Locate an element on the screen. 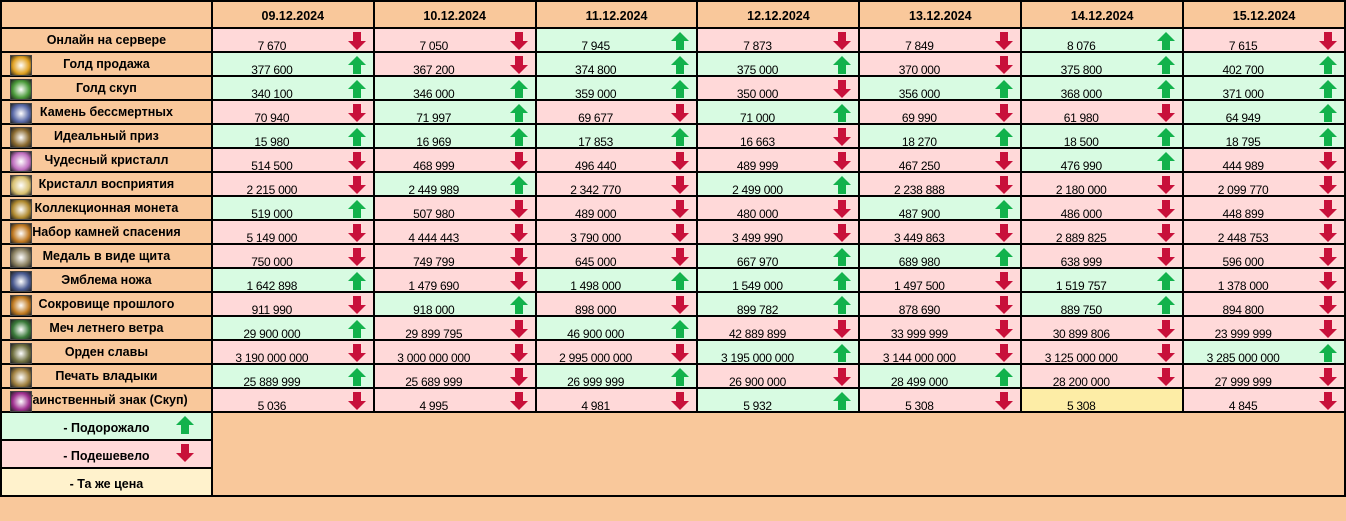  price-value: 2 889 825 is located at coordinates (1081, 238).